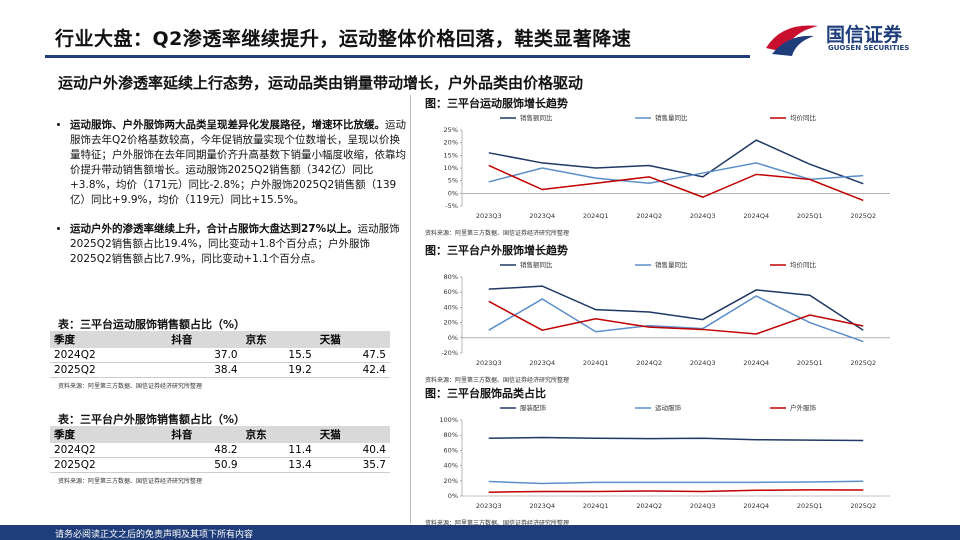 The height and width of the screenshot is (540, 960). I want to click on chart-title: 图：三平台户外服饰增长趋势, so click(496, 250).